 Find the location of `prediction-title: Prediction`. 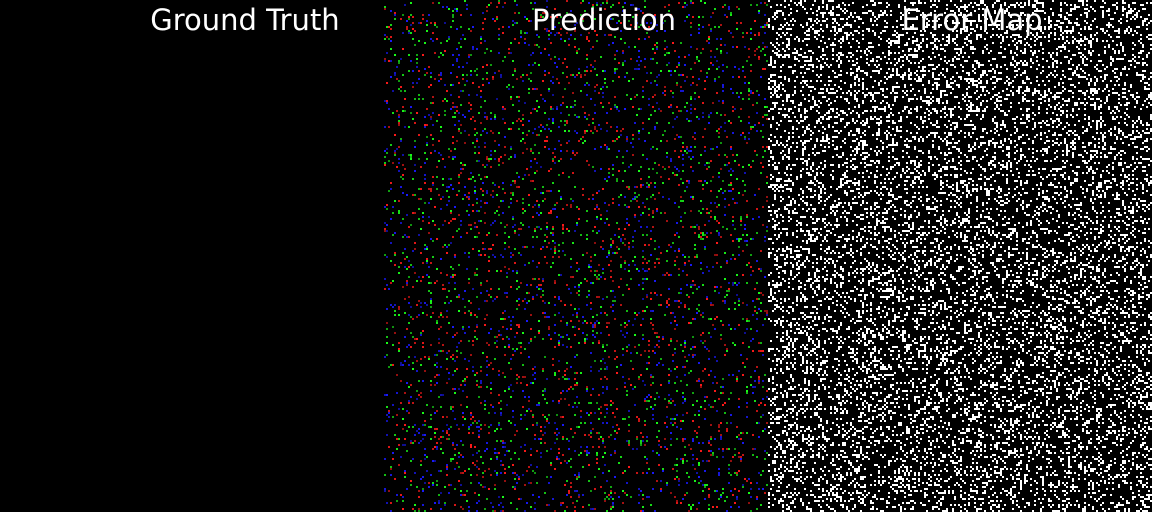

prediction-title: Prediction is located at coordinates (604, 20).